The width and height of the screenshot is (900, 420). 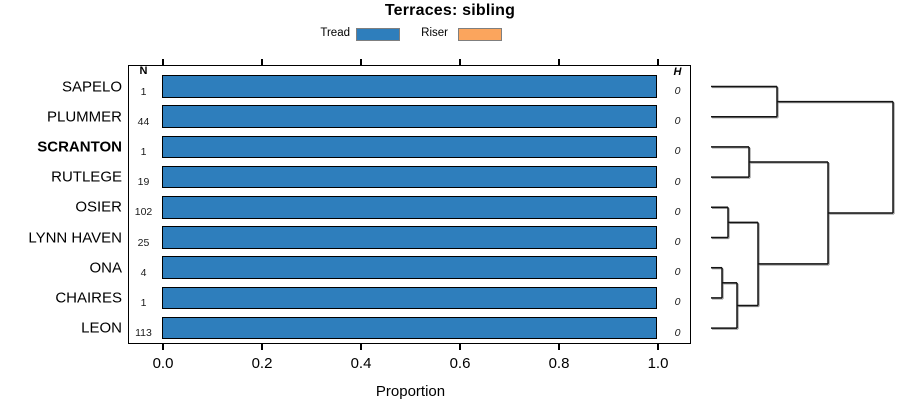 I want to click on n-value: 19, so click(x=143, y=182).